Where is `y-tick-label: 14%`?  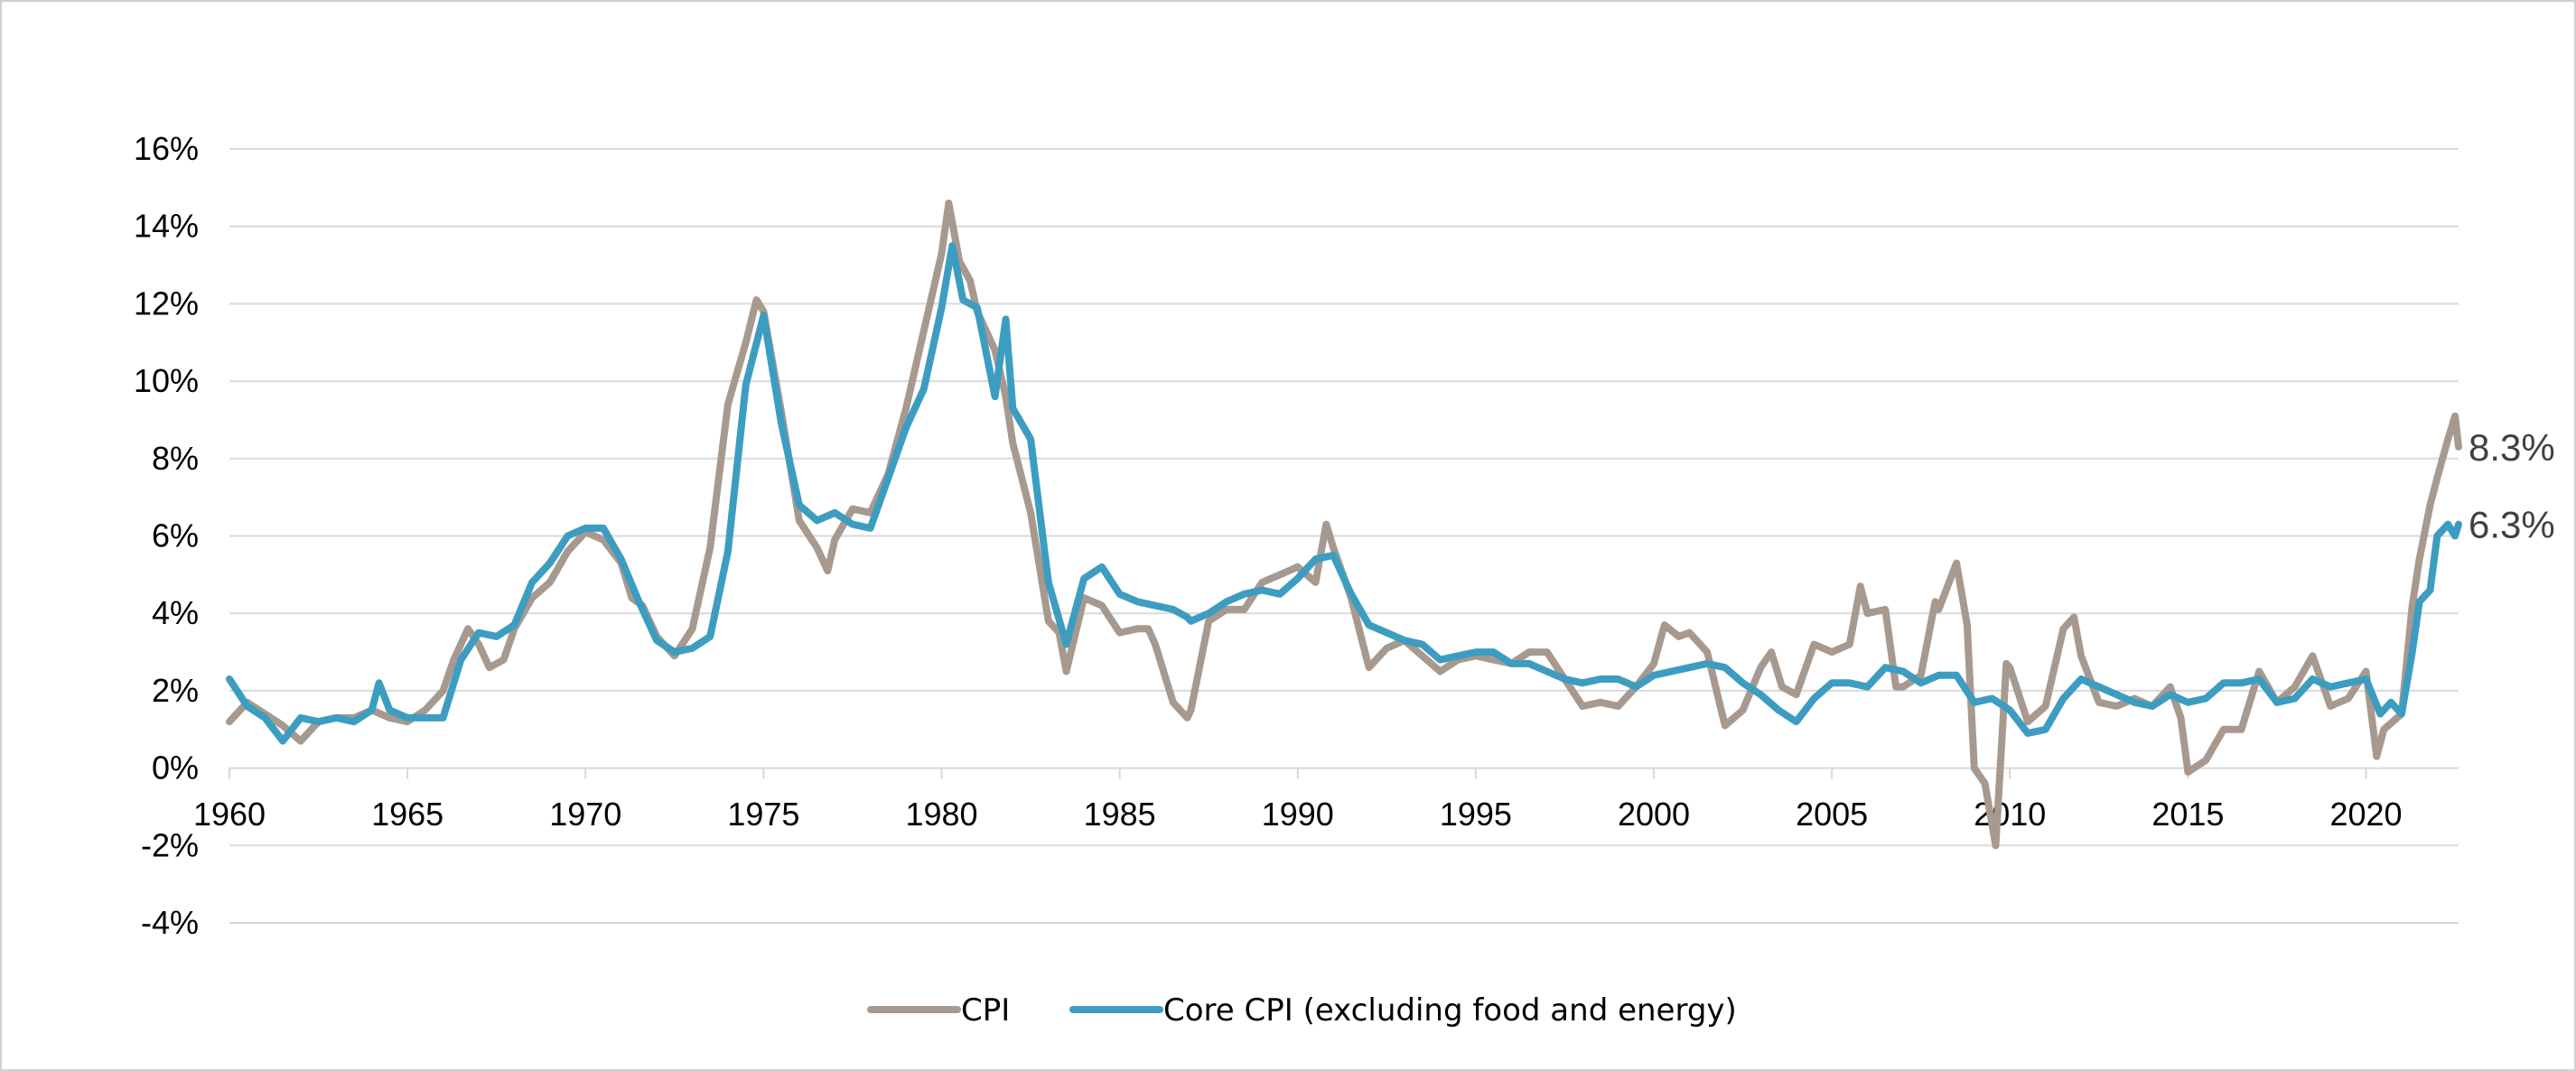
y-tick-label: 14% is located at coordinates (166, 226).